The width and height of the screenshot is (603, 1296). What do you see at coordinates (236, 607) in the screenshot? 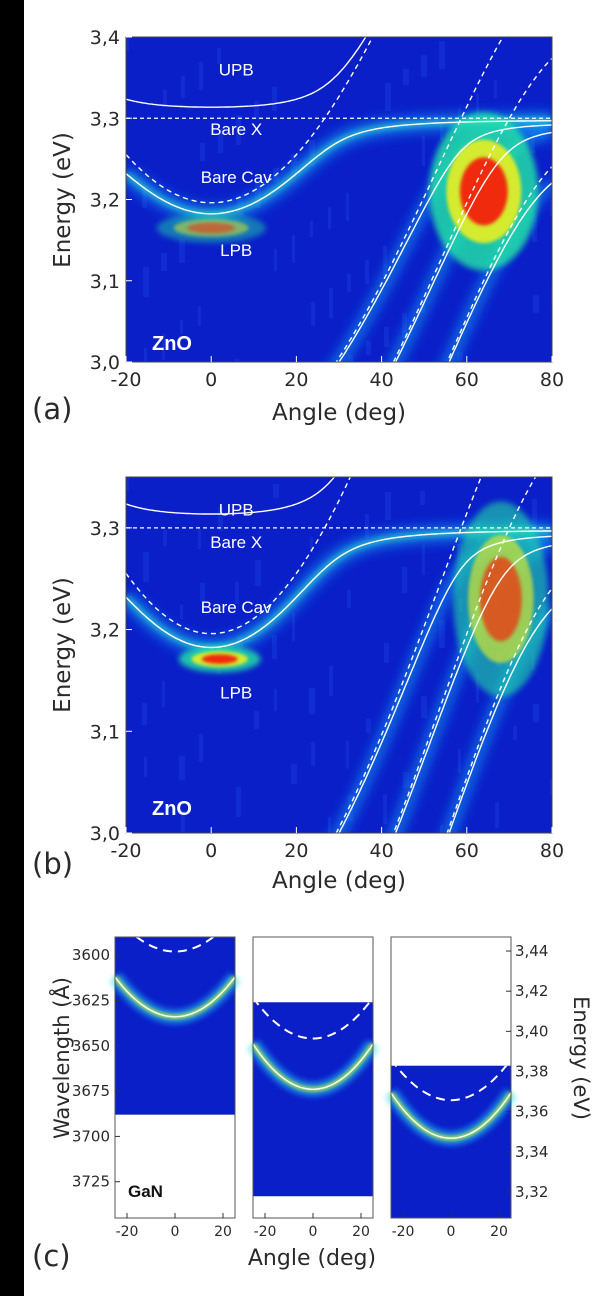
I see `annotation-label: Bare Cav` at bounding box center [236, 607].